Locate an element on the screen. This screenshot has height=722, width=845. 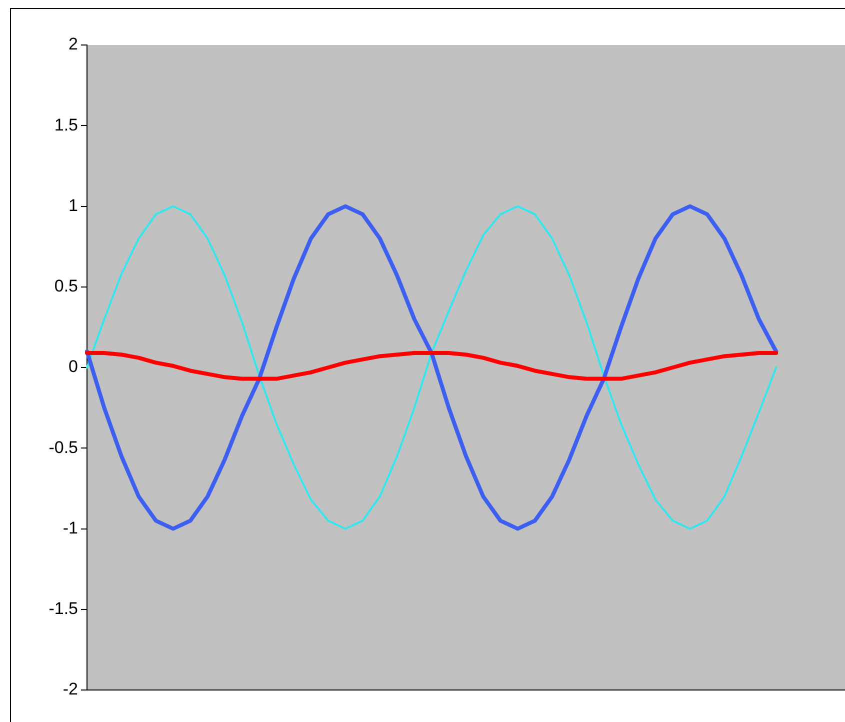
y-tick-label: 0.5 is located at coordinates (66, 286).